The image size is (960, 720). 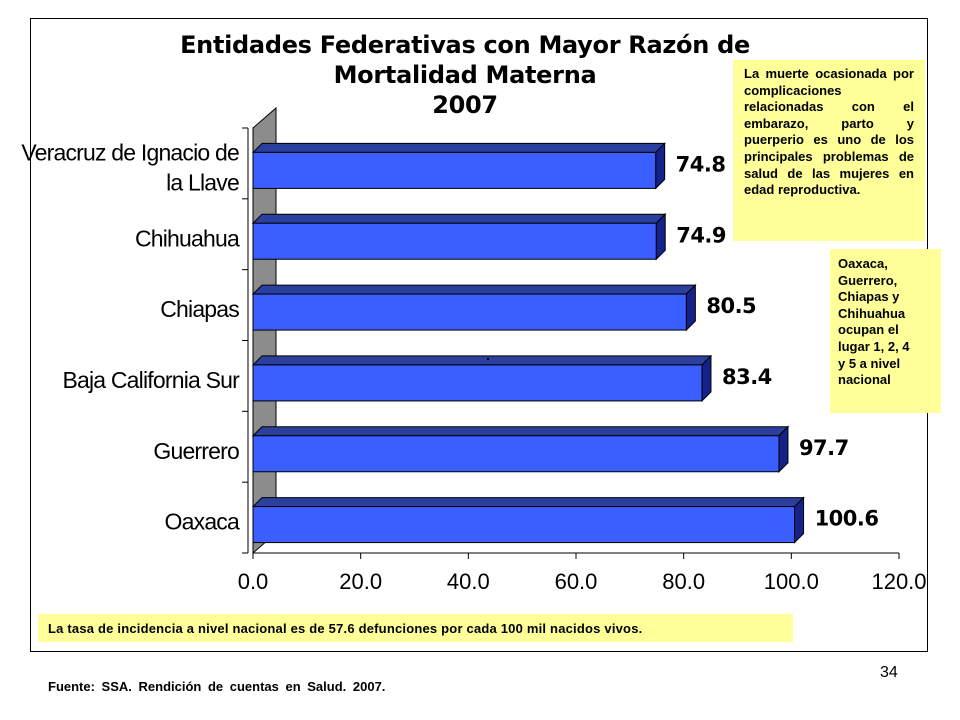 I want to click on note-ranking-line: Chihuahua, so click(x=872, y=313).